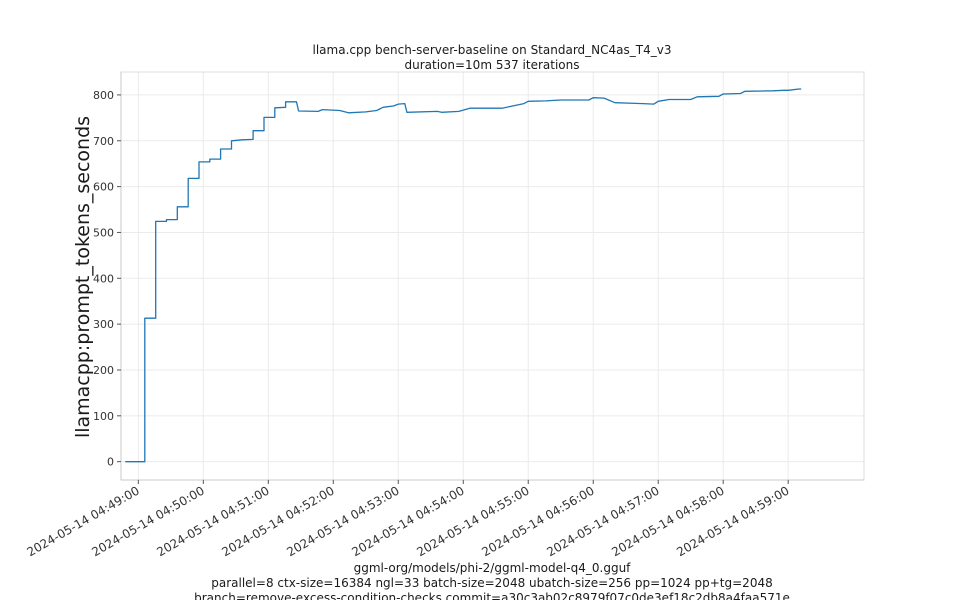  I want to click on y-tick-label: 500, so click(103, 232).